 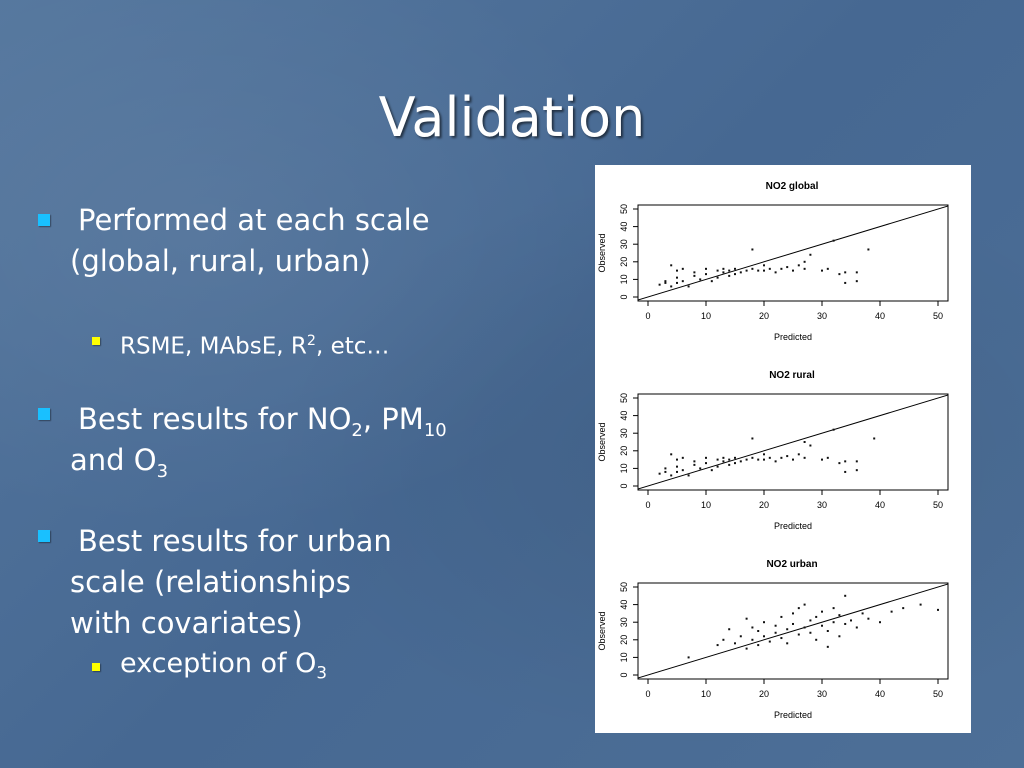 What do you see at coordinates (624, 209) in the screenshot?
I see `y-tick-label: 50` at bounding box center [624, 209].